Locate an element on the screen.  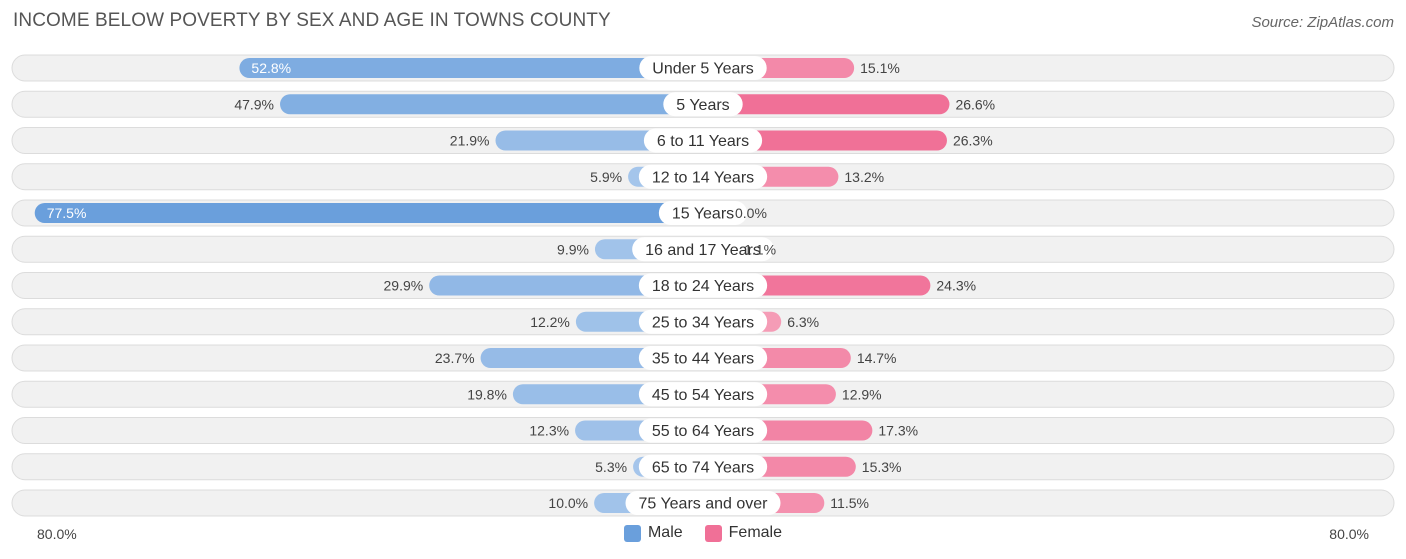
legend-label-female: Female is located at coordinates (755, 532).